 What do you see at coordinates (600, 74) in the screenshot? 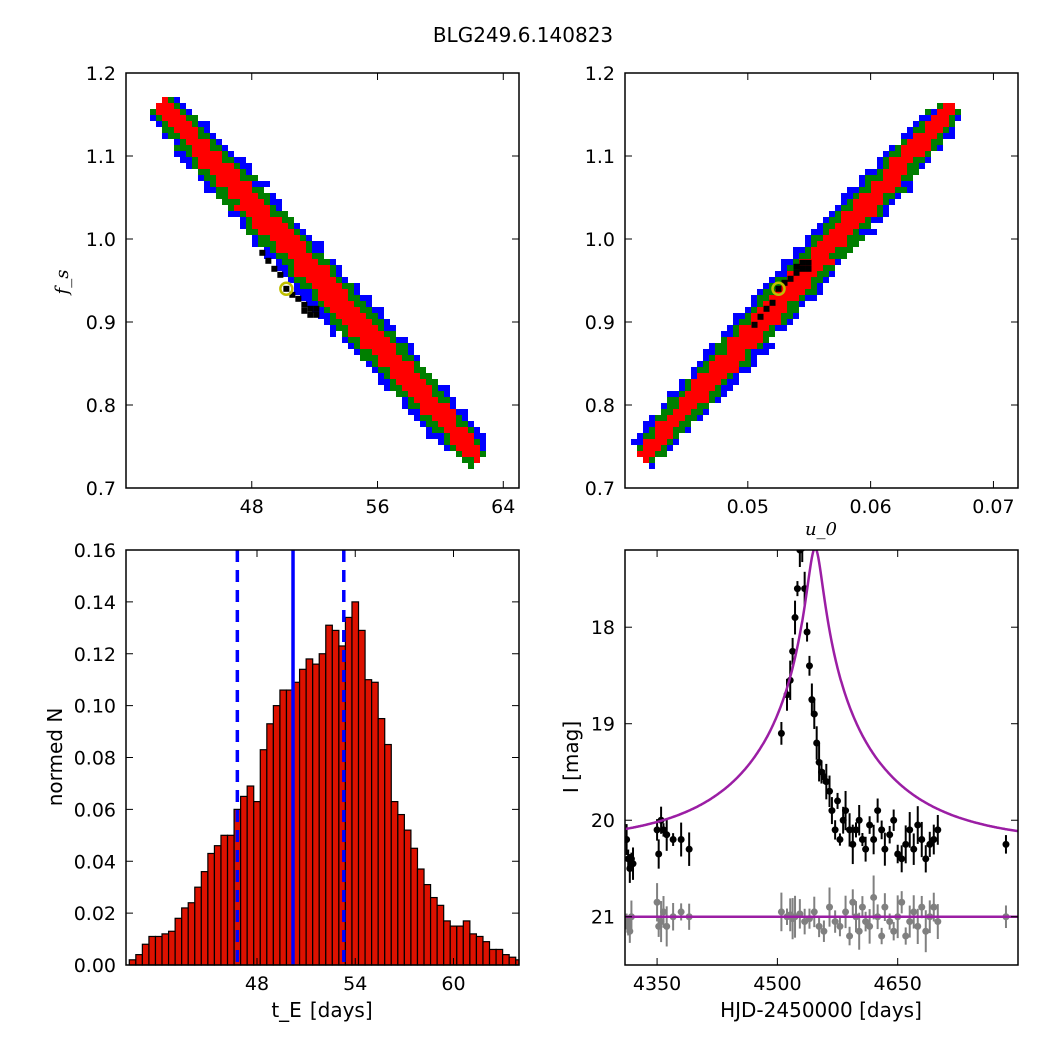
I see `y-tick-label: 1.2` at bounding box center [600, 74].